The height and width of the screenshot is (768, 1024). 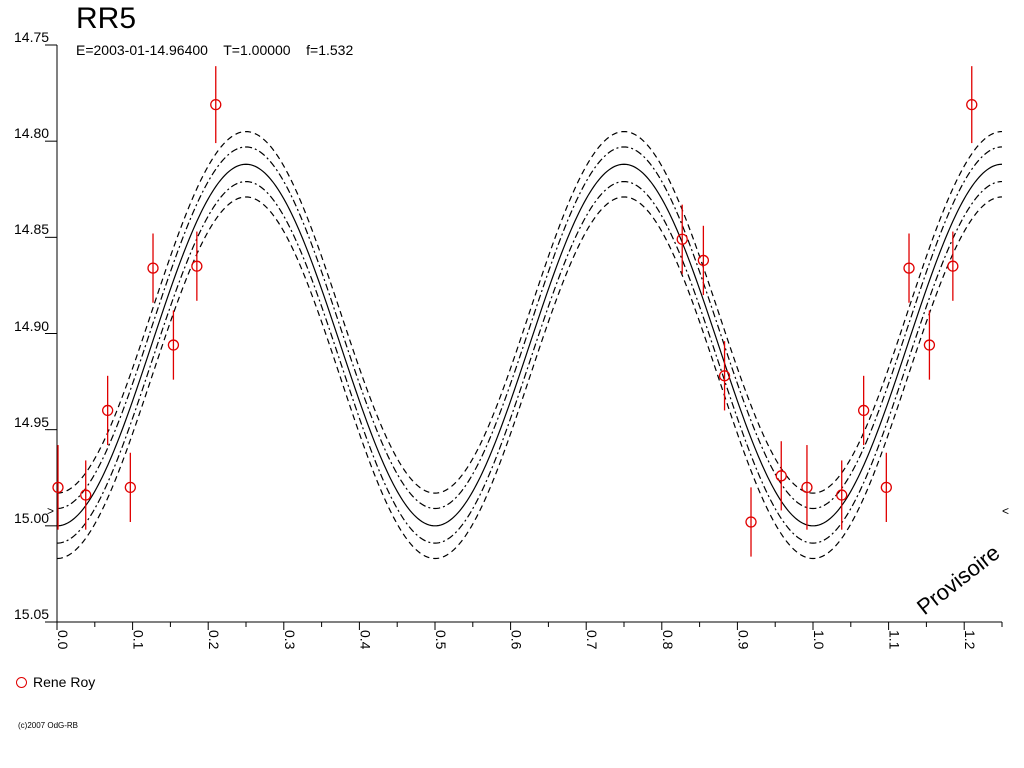 I want to click on copyright-credit: (c)2007 OdG-RB, so click(x=48, y=725).